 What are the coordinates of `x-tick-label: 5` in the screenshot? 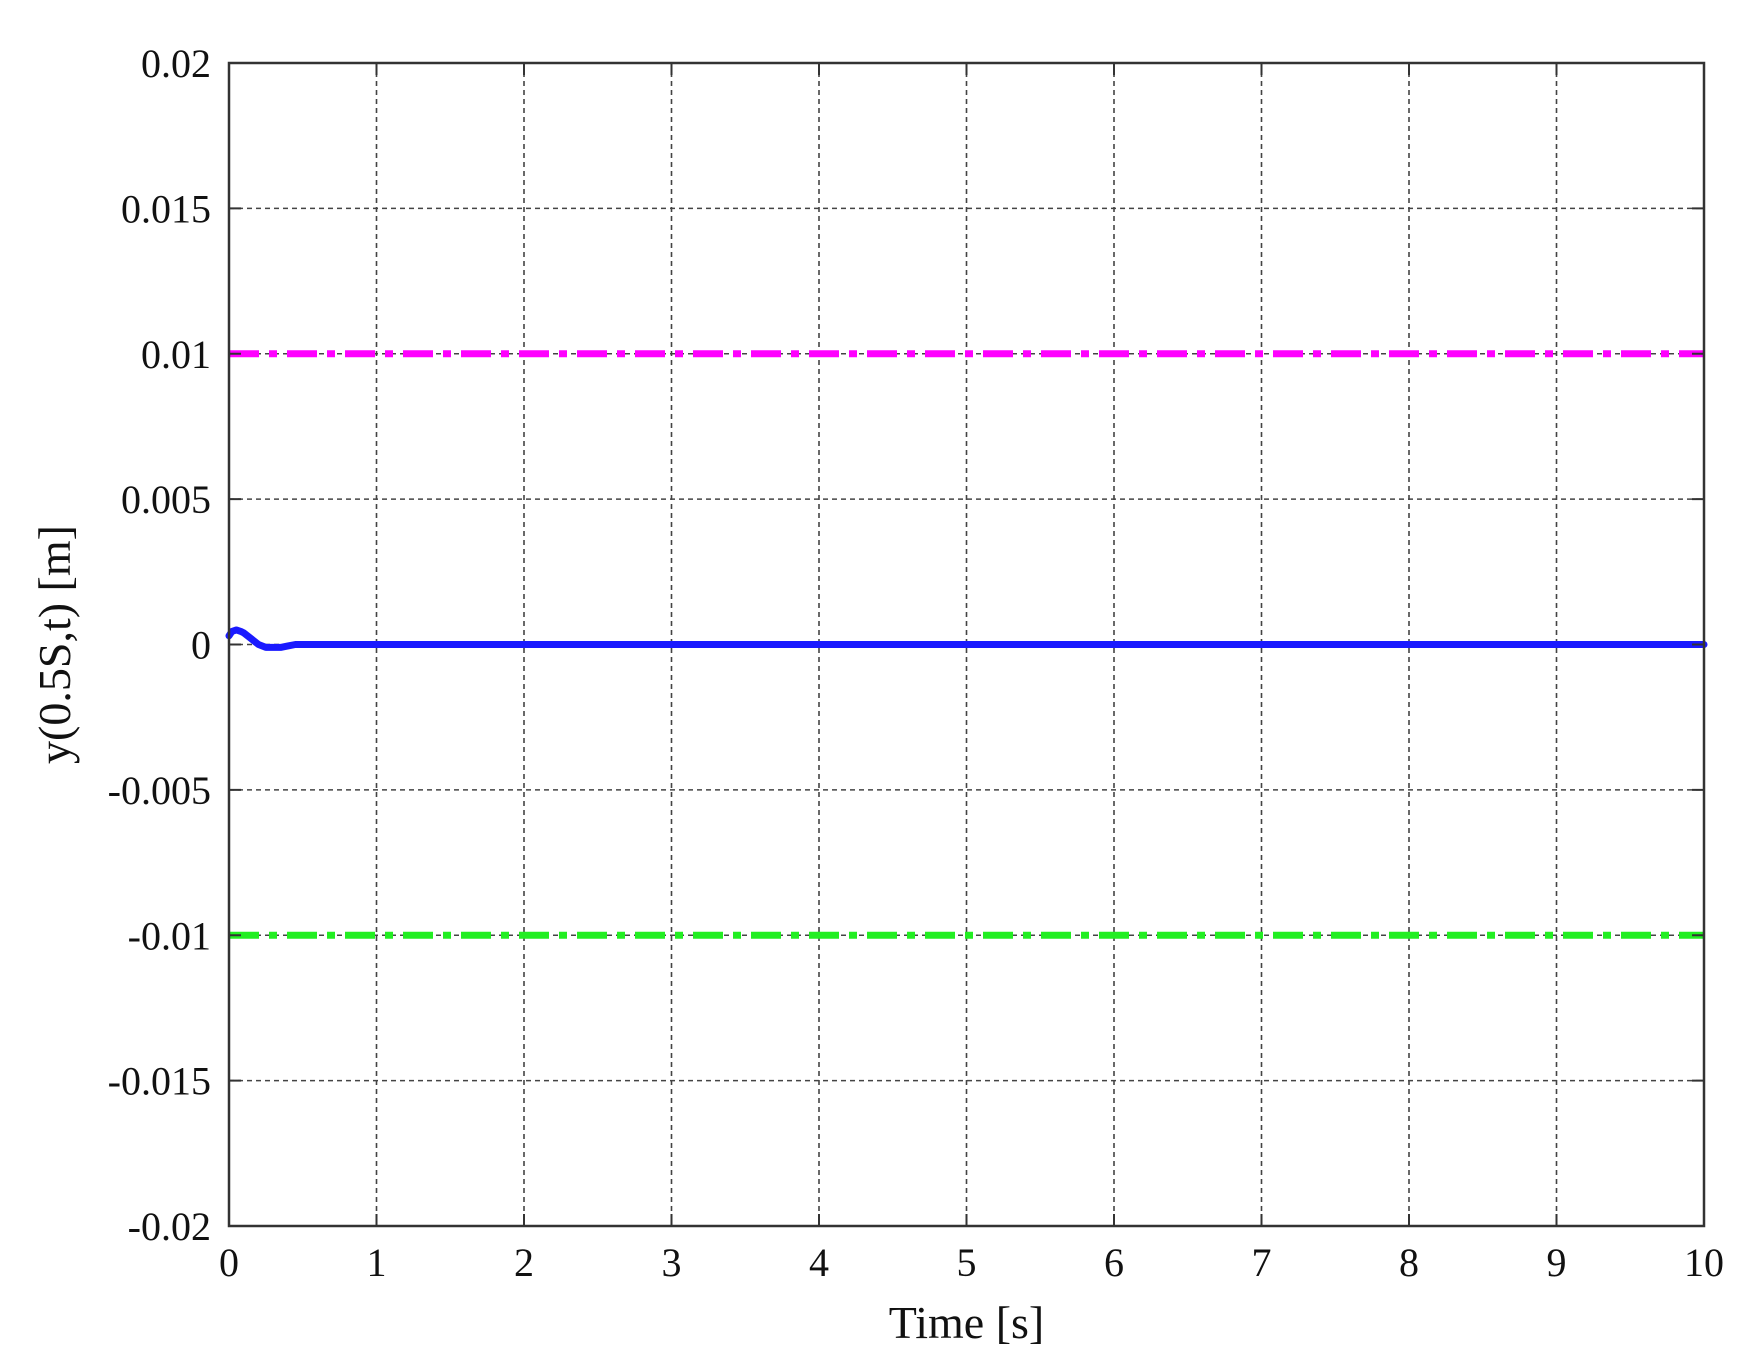 It's located at (967, 1262).